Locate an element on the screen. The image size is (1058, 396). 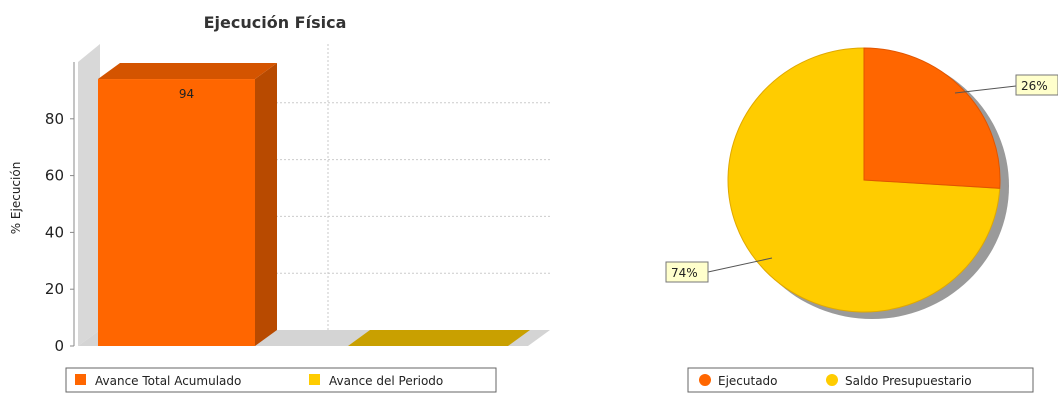
legend-label-avance-total-acumulado: Avance Total Acumulado is located at coordinates (168, 381).